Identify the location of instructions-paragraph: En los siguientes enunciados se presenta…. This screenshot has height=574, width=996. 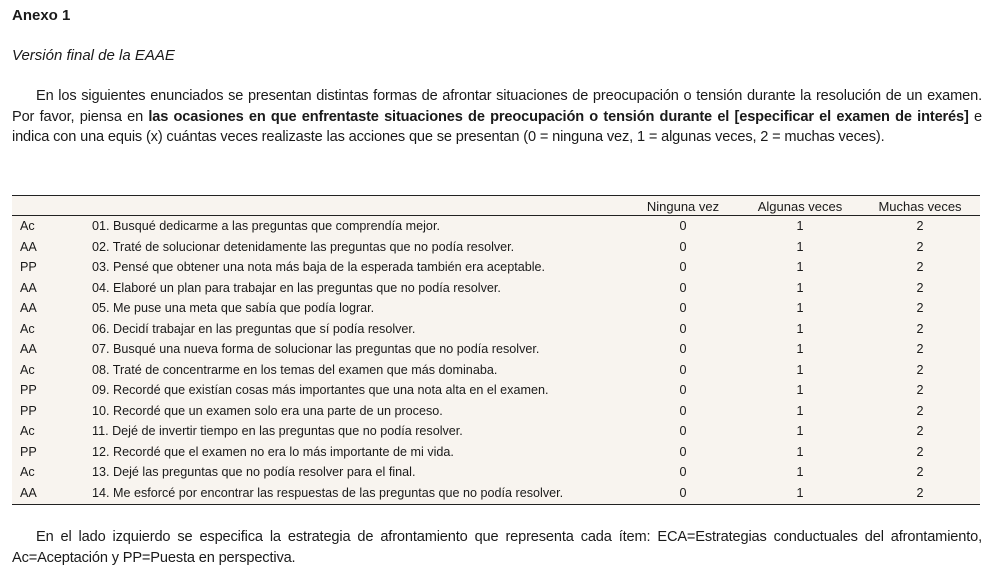
(497, 117).